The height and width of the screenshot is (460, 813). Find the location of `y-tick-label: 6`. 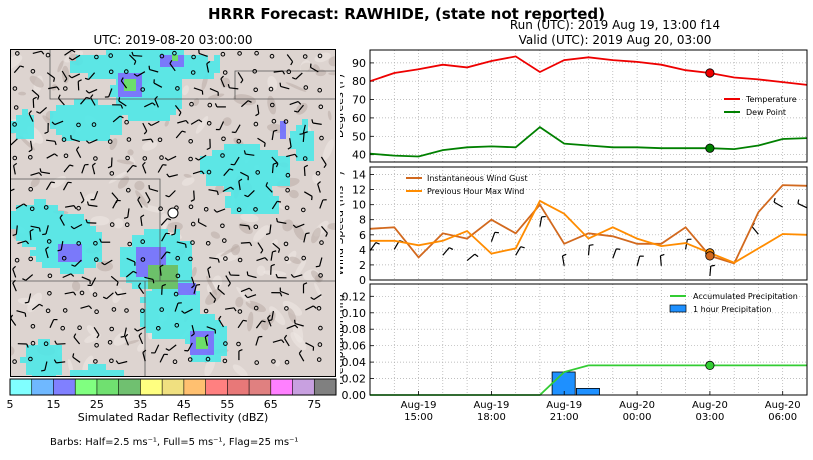

y-tick-label: 6 is located at coordinates (362, 235).